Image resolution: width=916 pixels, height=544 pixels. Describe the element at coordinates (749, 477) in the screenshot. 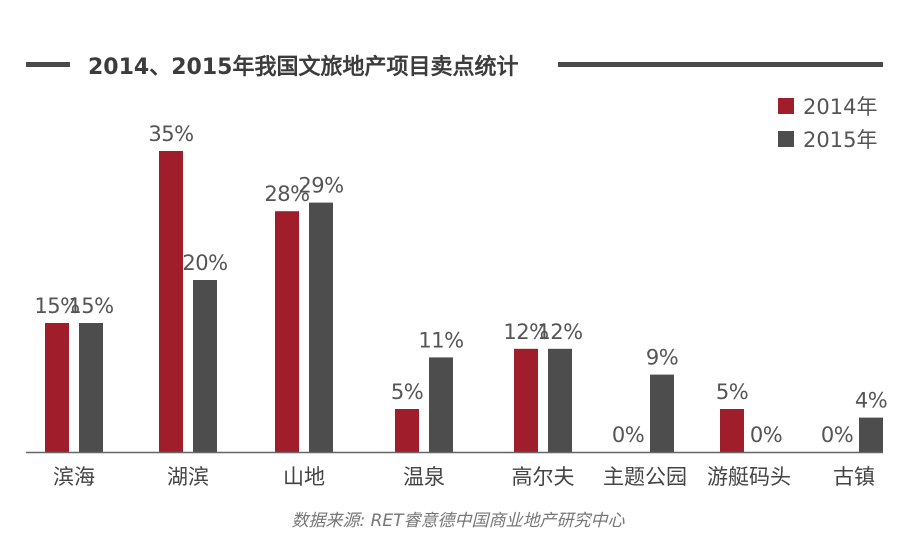

I see `x-tick-label: 游艇码头` at that location.